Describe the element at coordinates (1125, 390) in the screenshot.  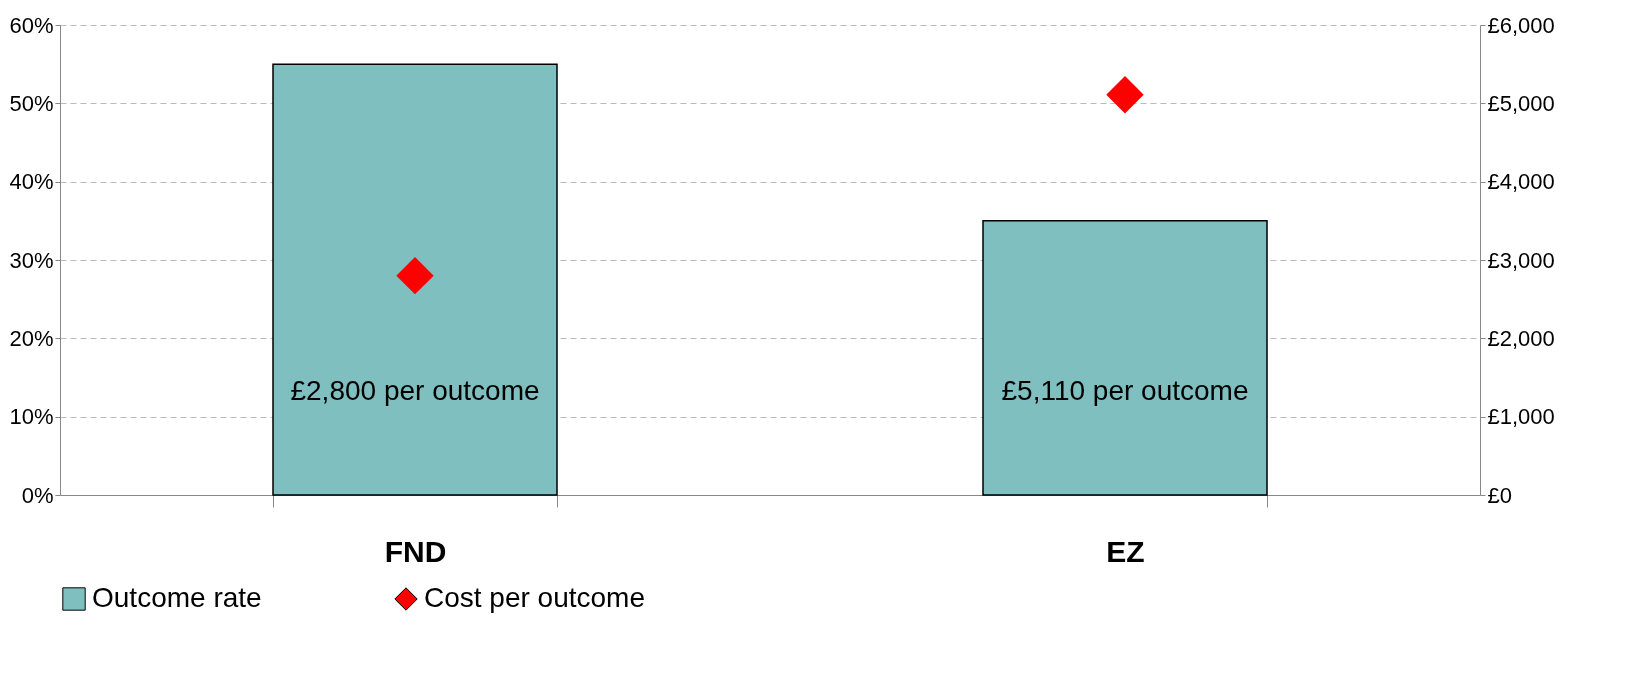
I see `annotation: £5,110 per outcome` at that location.